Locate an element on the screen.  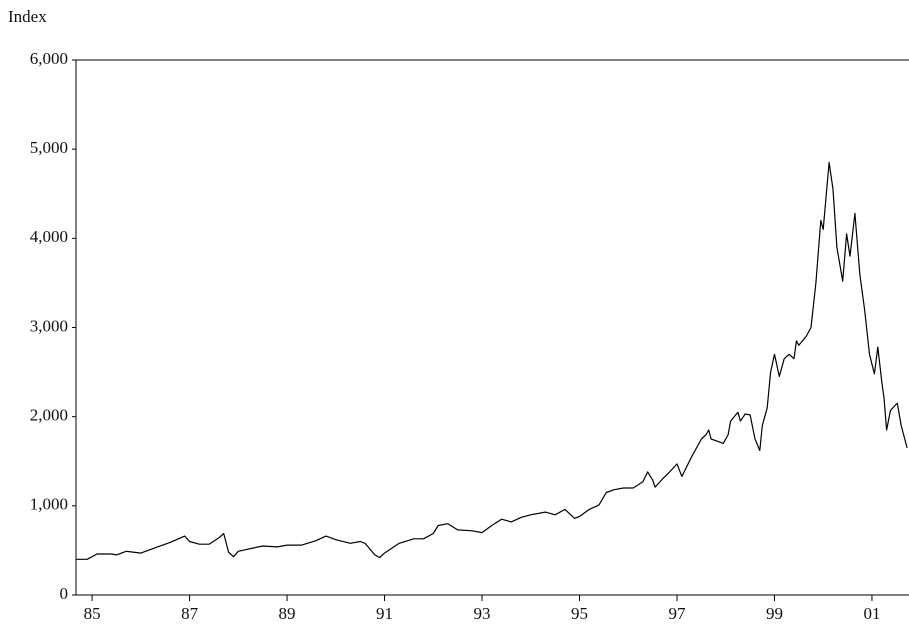
y-tick-label: 0 is located at coordinates (64, 593).